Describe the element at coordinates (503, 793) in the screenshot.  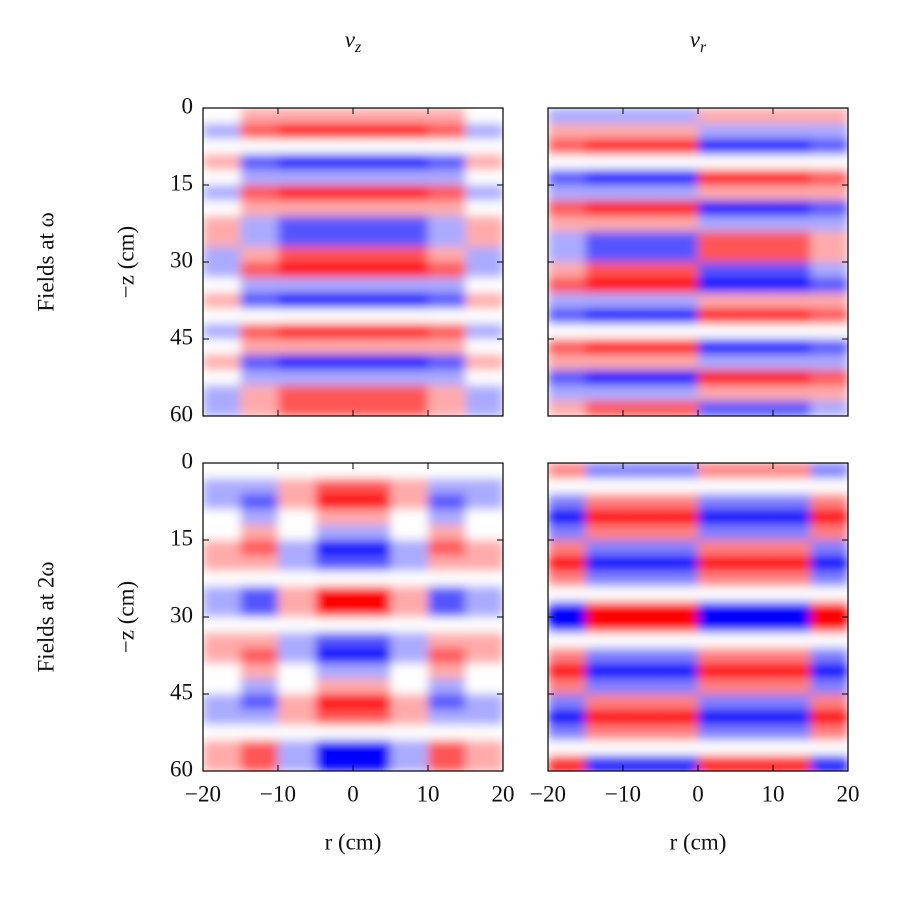
I see `x-tick-label: 20` at that location.